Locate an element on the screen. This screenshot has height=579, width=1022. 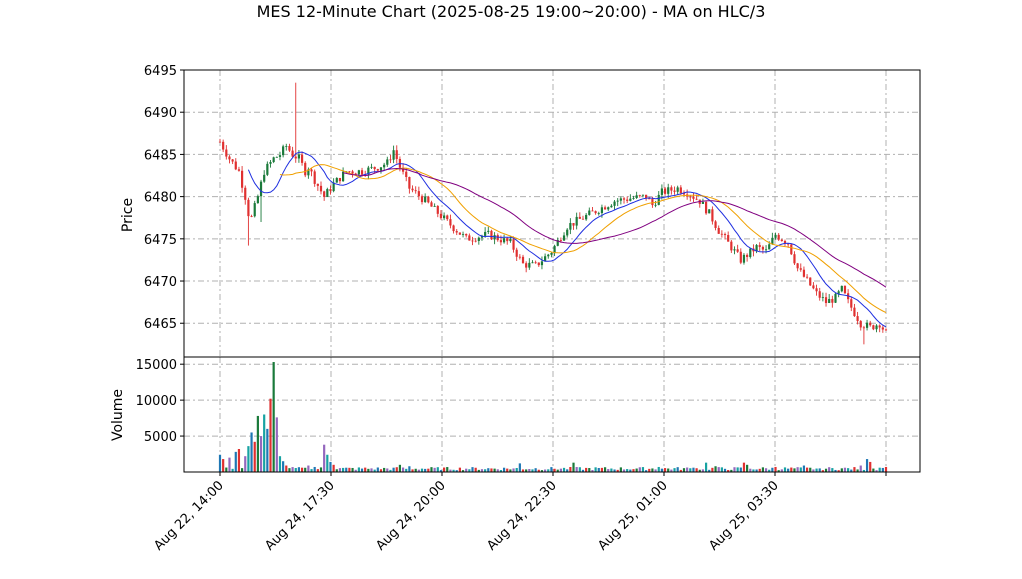
price-tick-label: 6475 is located at coordinates (160, 240).